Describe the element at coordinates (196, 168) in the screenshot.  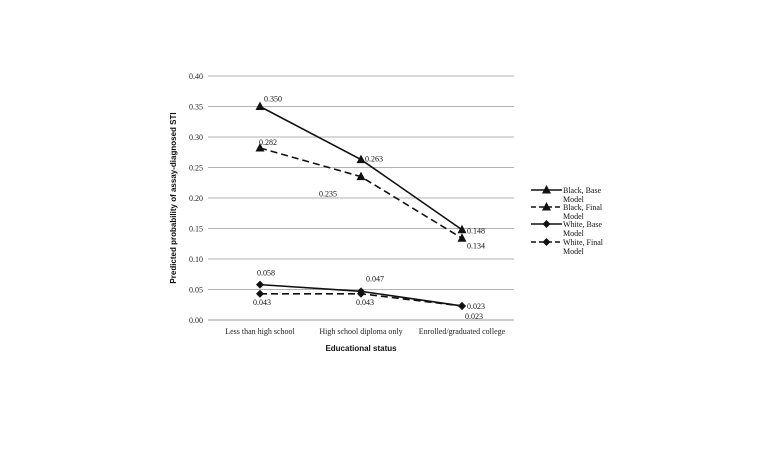
I see `y-tick-label: 0.25` at that location.